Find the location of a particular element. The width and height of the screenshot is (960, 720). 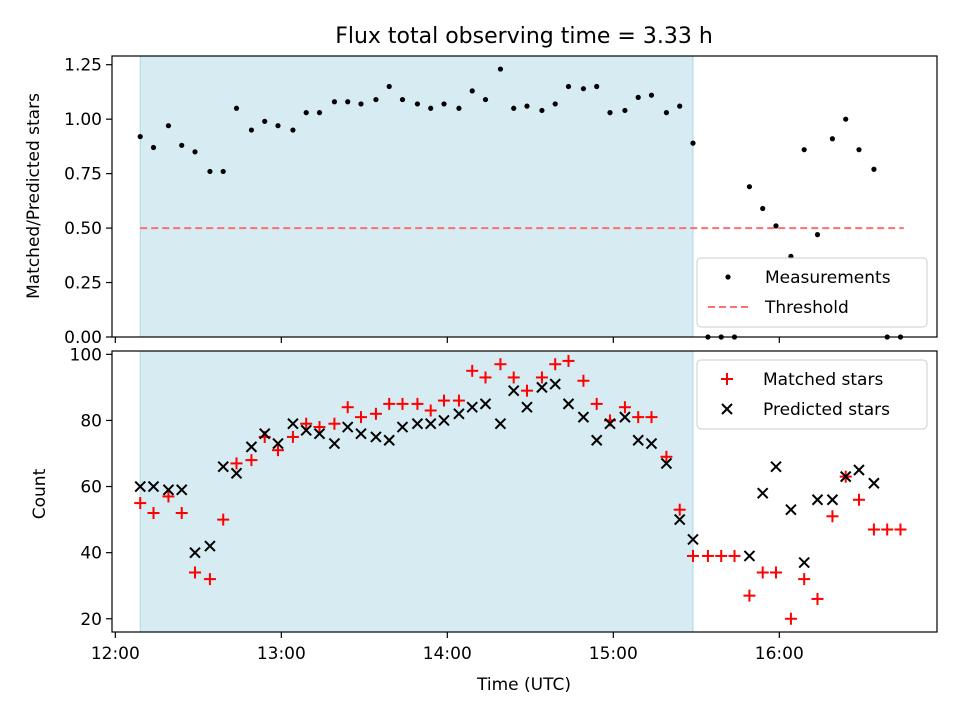

y-tick-label: 60 is located at coordinates (91, 488).